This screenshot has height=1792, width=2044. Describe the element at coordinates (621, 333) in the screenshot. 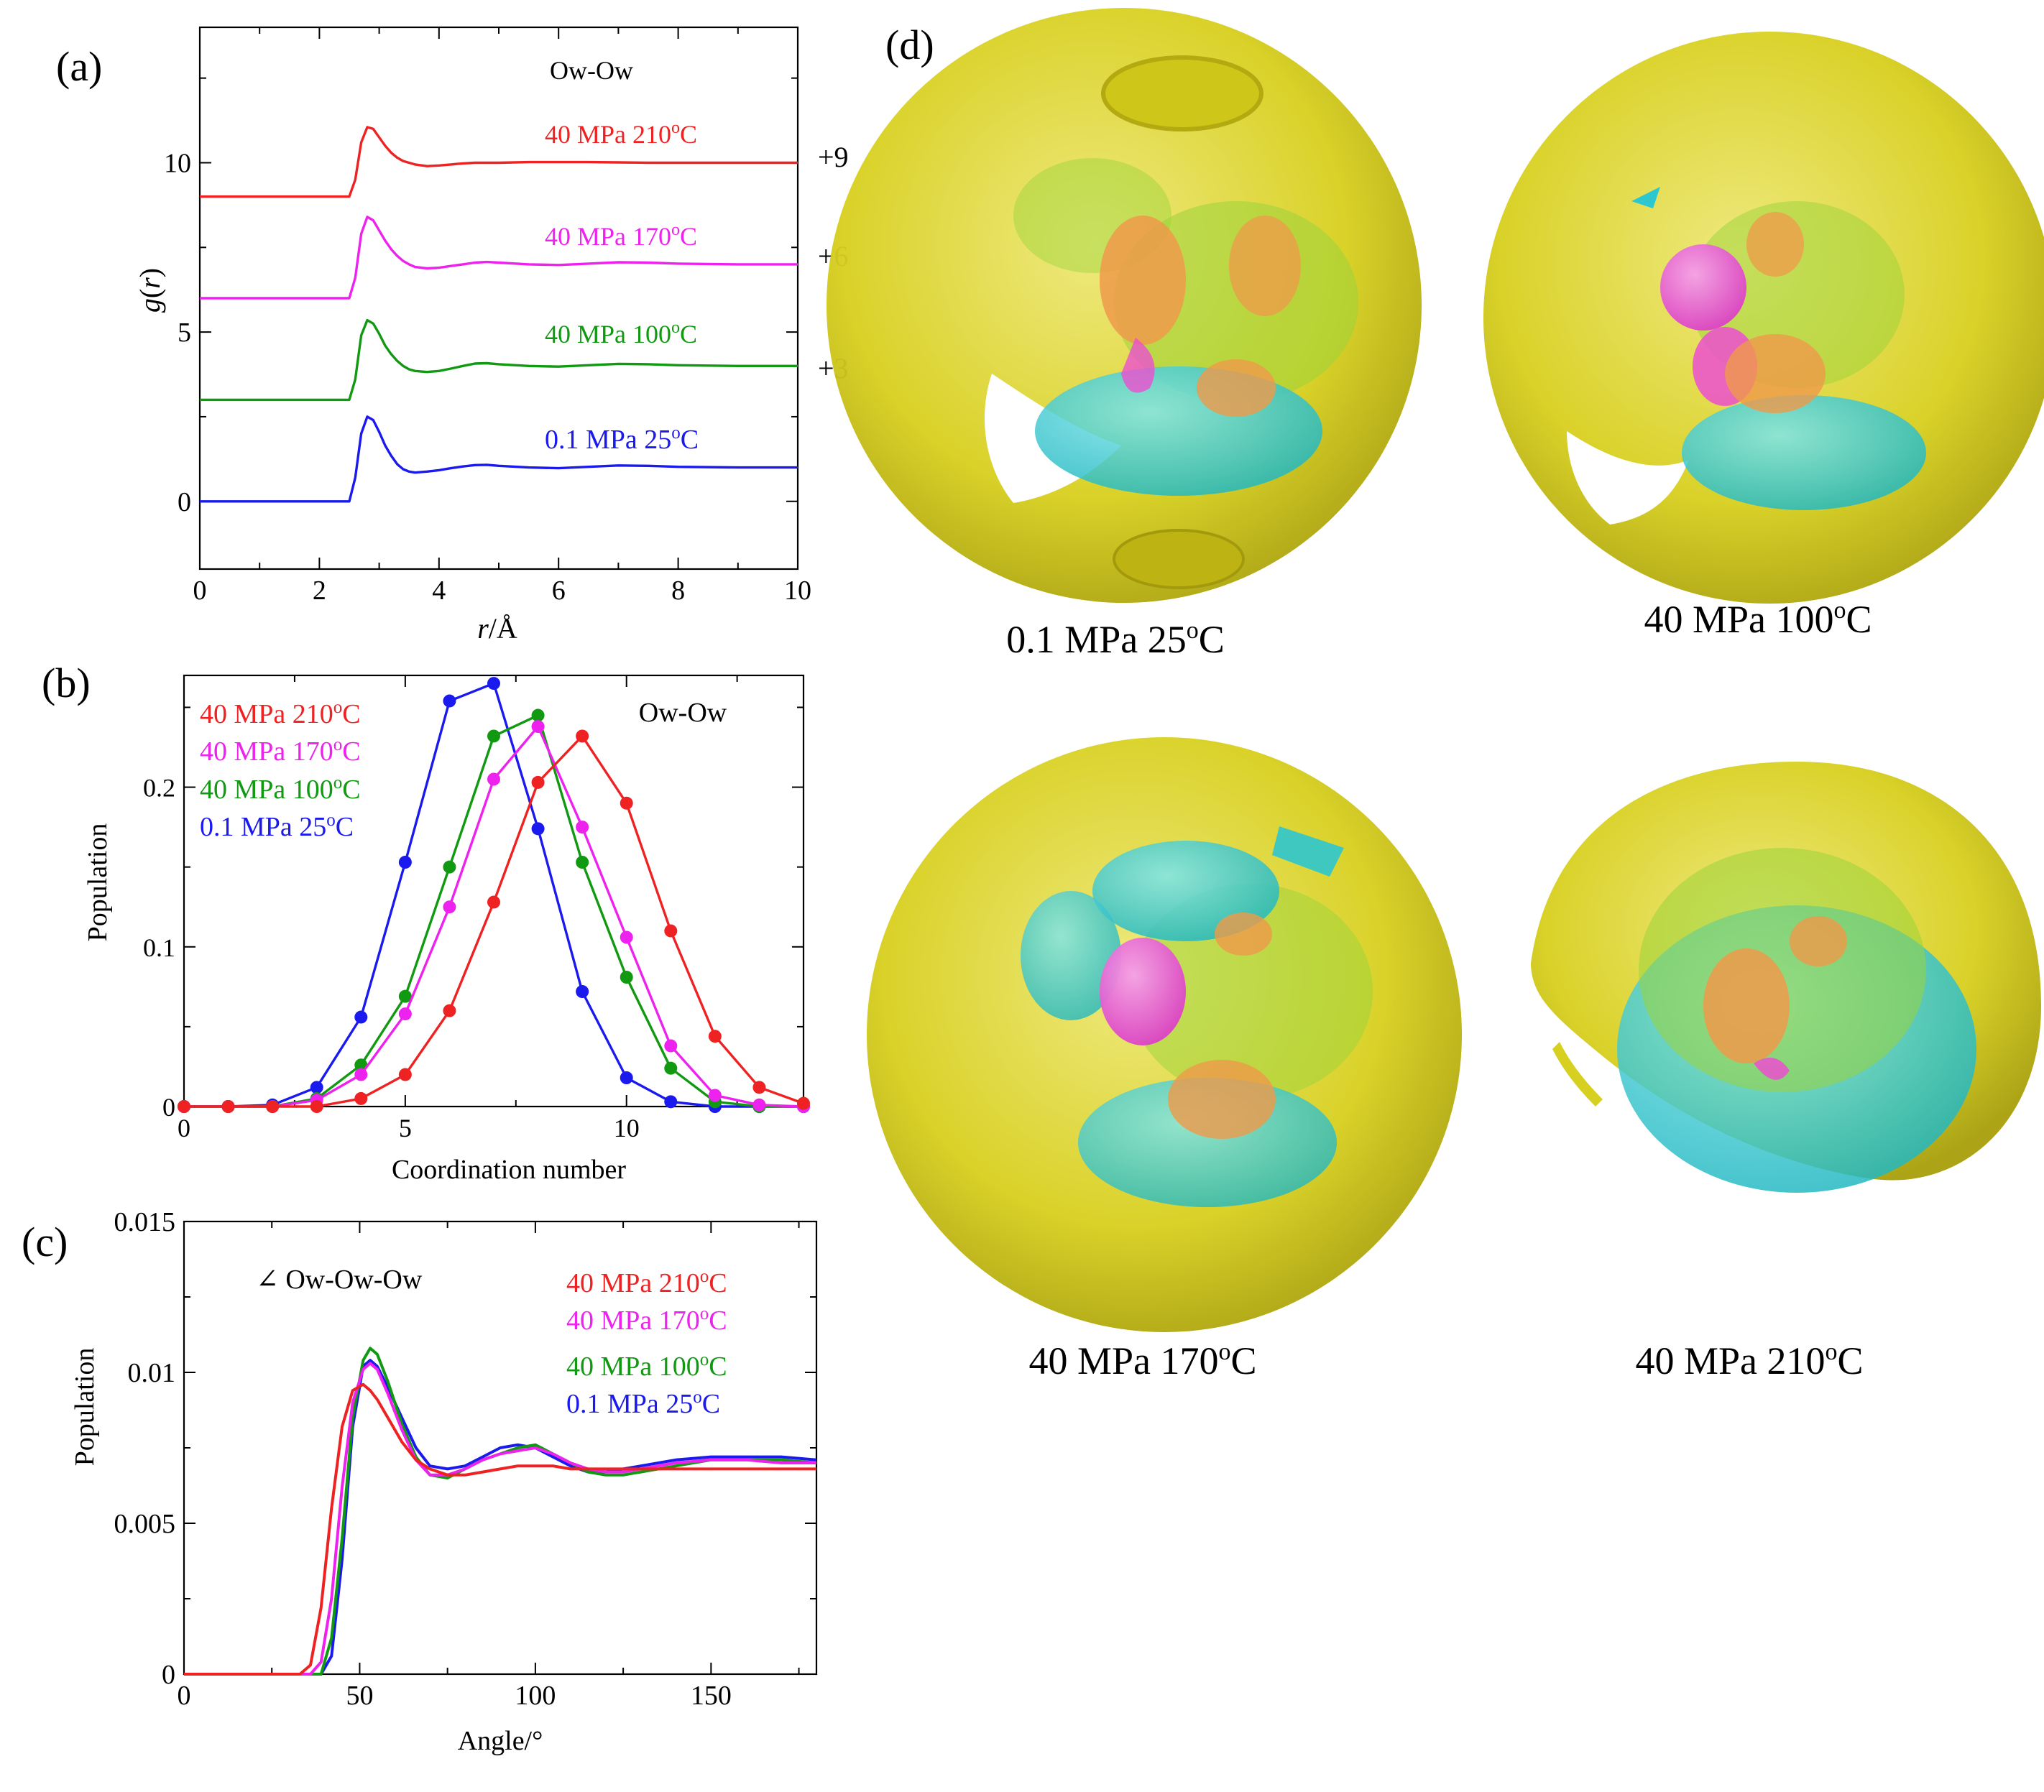

I see `panel-a-series-label-100: 40 MPa 100oC` at that location.